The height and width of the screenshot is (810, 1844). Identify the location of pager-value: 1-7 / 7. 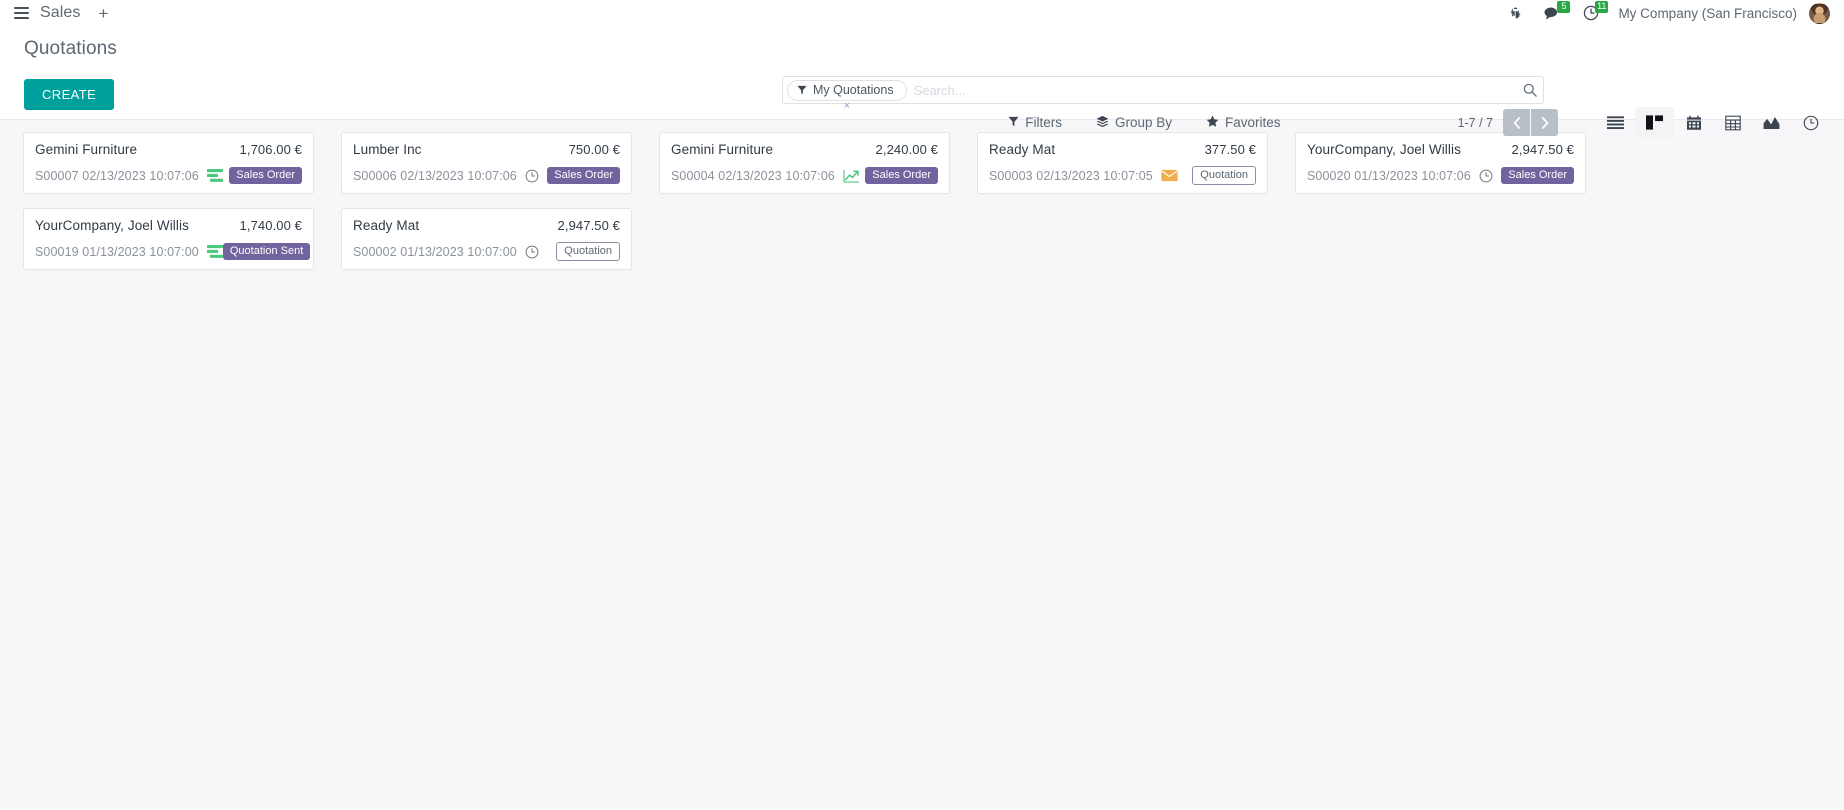
(1475, 122).